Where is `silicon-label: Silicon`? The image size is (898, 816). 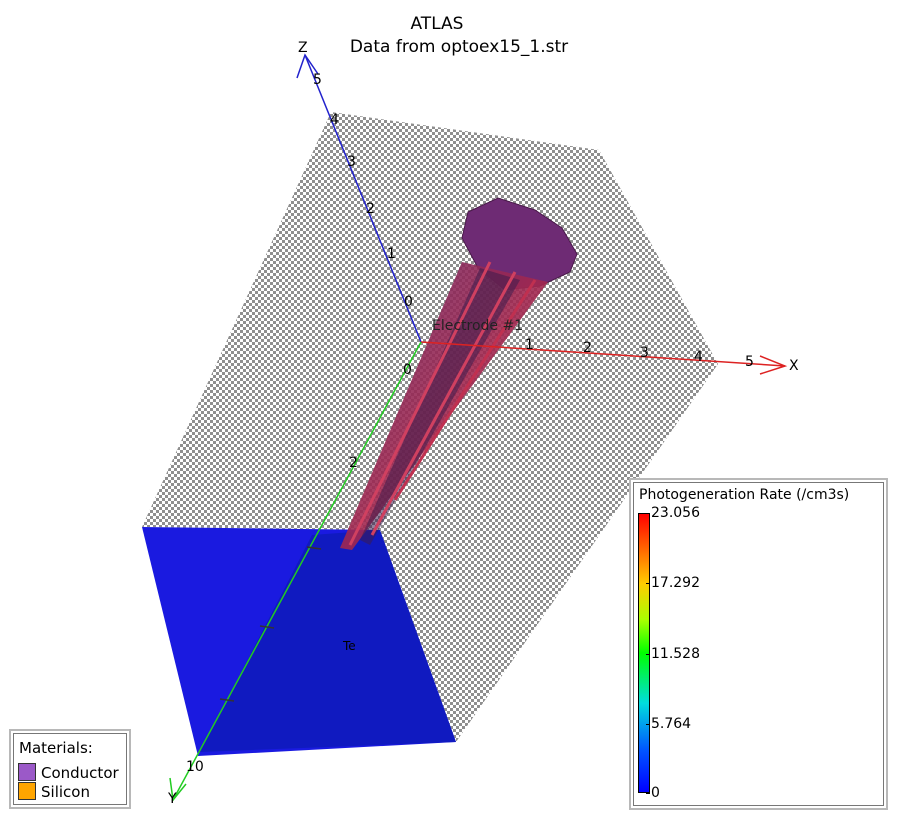
silicon-label: Silicon is located at coordinates (65, 792).